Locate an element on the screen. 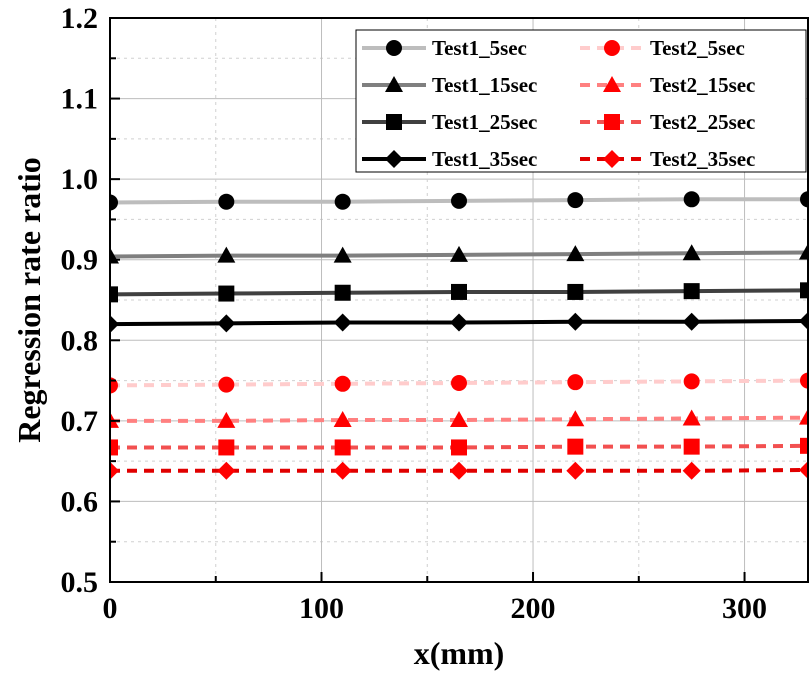 This screenshot has width=812, height=677. series-test1-5sec is located at coordinates (459, 201).